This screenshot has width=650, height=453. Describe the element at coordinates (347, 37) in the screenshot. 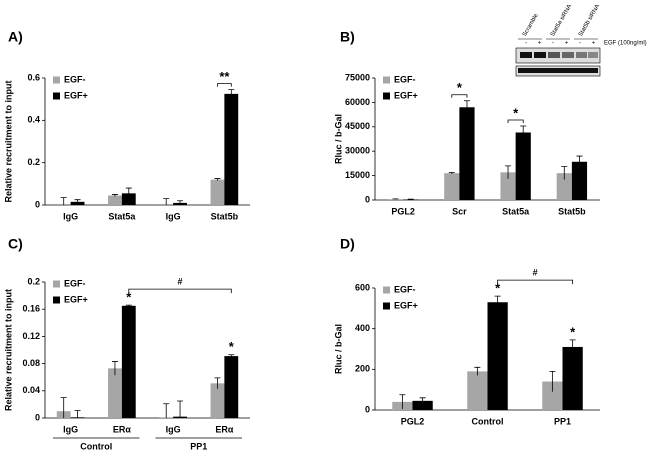

I see `panel-label: B)` at that location.